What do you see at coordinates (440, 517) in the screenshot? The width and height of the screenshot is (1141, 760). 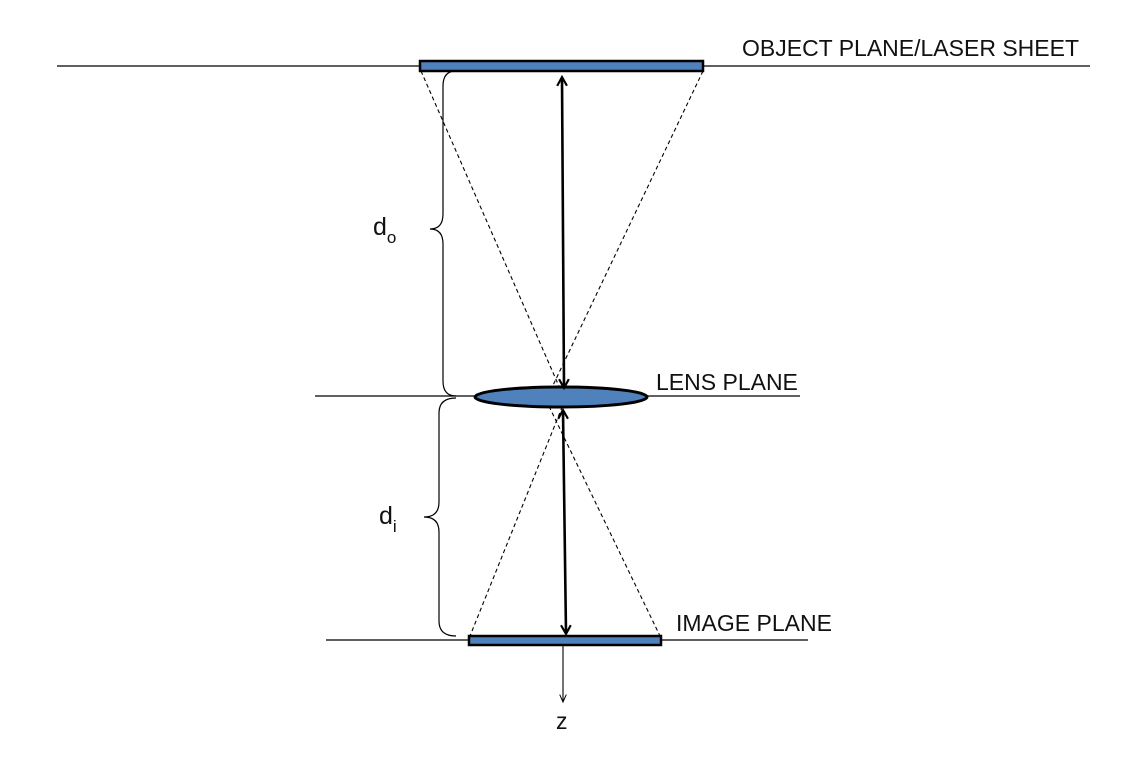 I see `image-distance-brace` at bounding box center [440, 517].